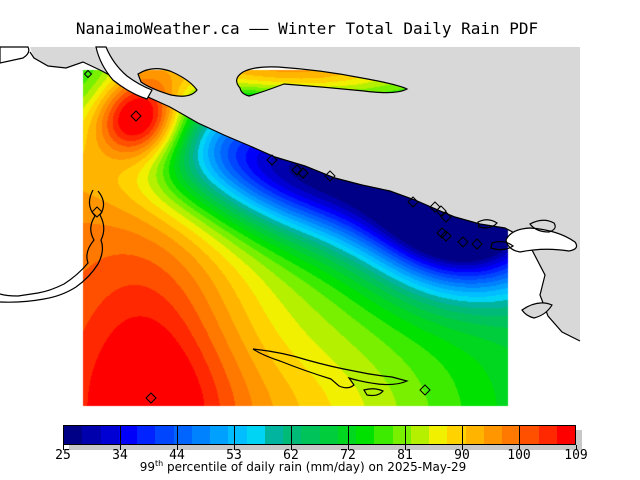  Describe the element at coordinates (291, 455) in the screenshot. I see `colorbar-tick-label: 62` at that location.